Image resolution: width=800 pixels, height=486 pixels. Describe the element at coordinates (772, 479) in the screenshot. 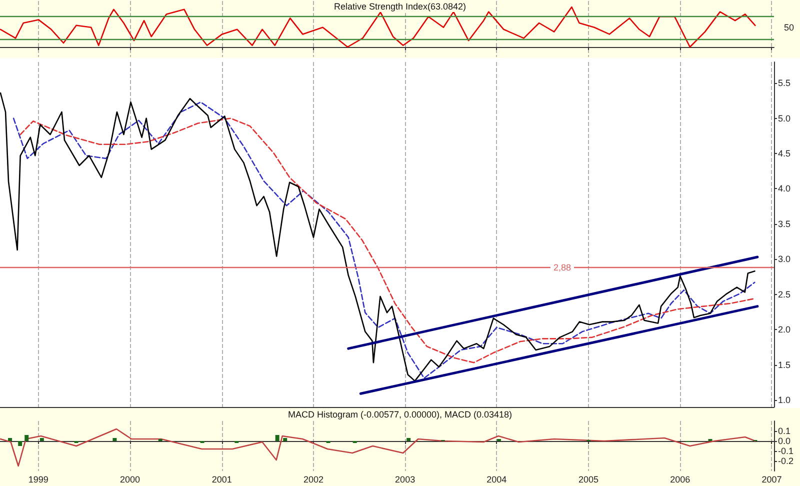

I see `x-tick-label: 2007` at that location.